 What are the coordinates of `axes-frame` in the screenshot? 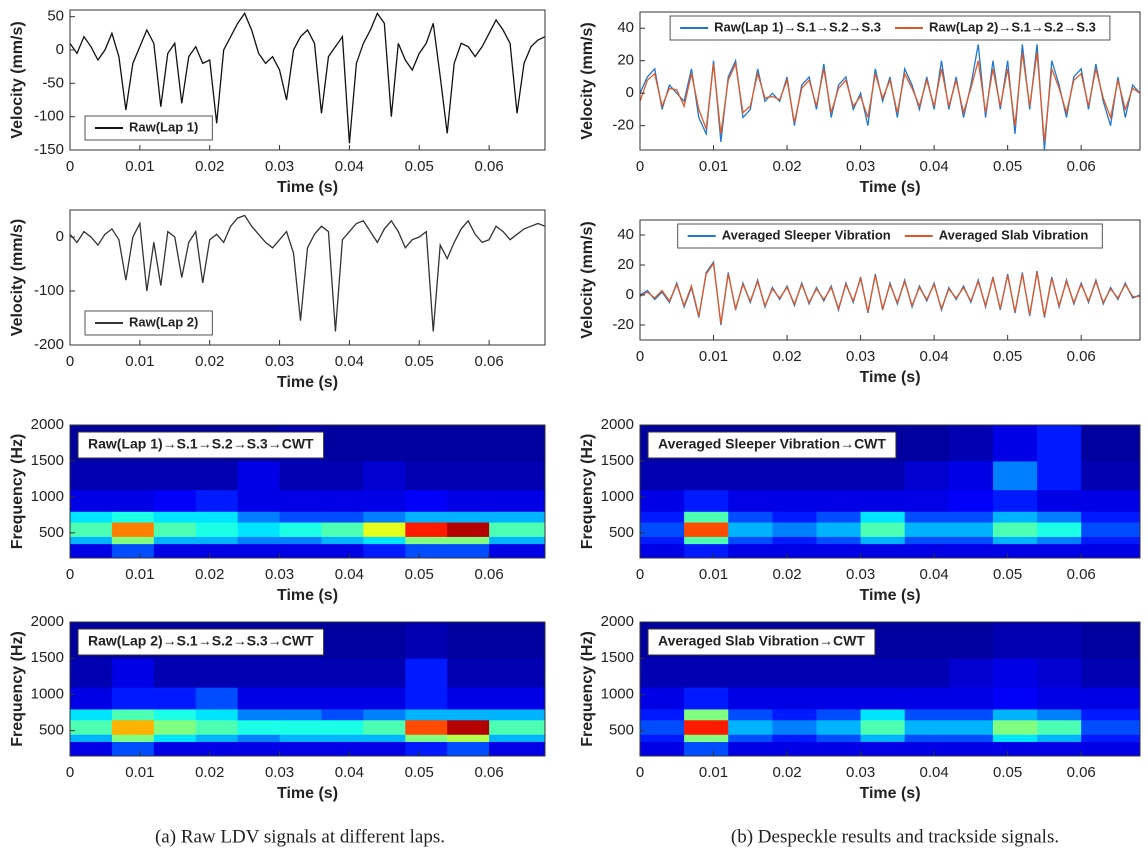 It's located at (890, 689).